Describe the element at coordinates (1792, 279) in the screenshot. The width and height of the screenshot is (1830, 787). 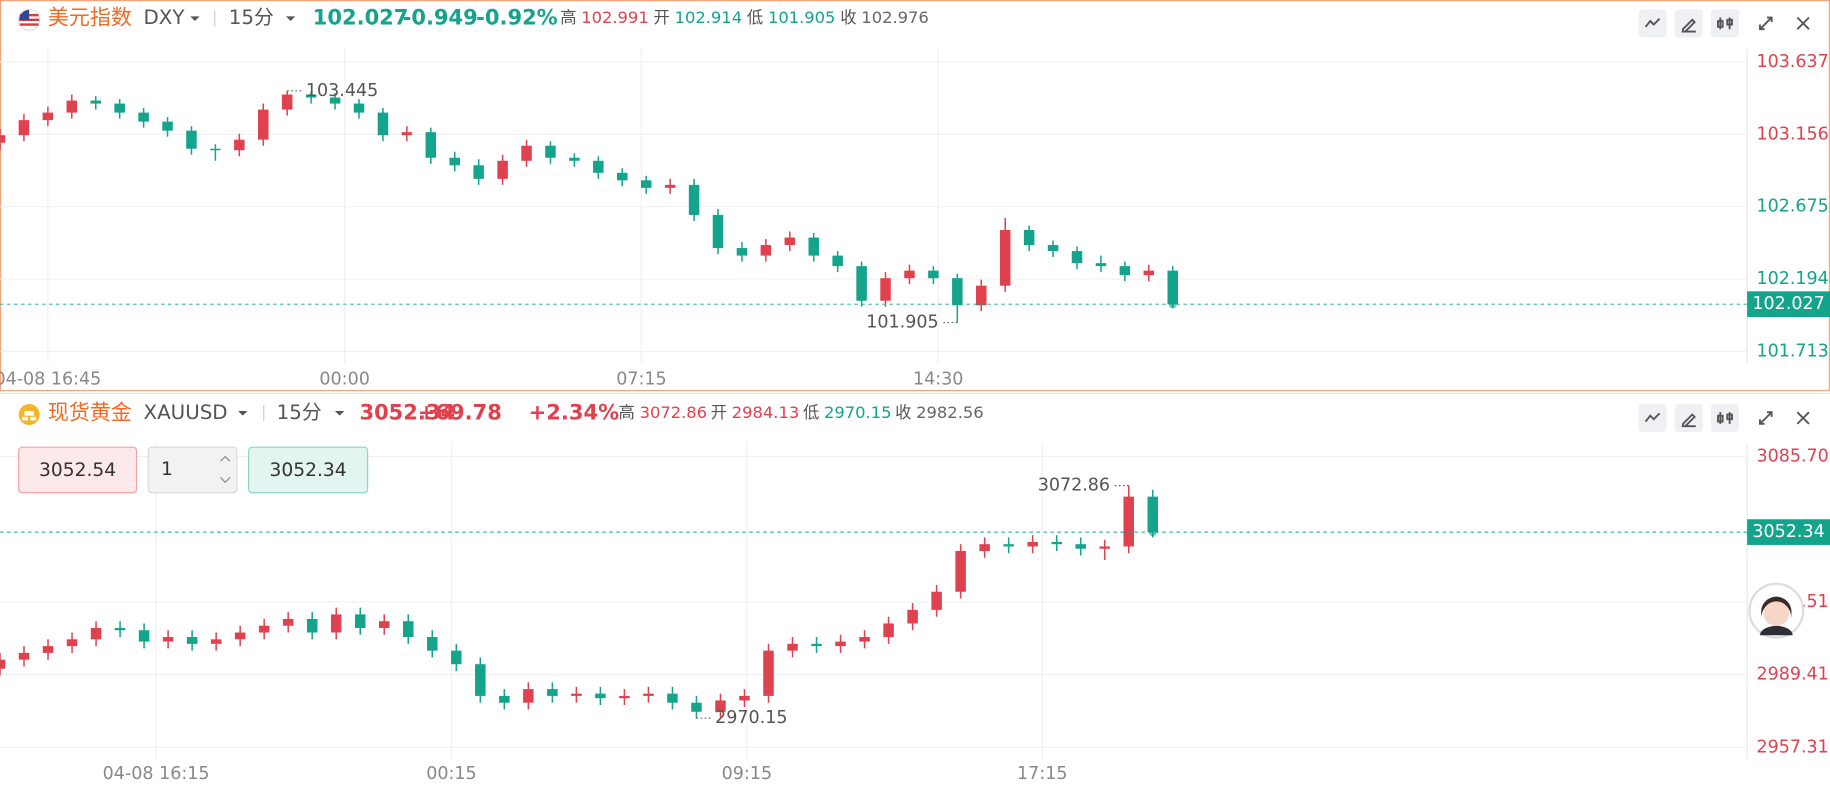
I see `y-tick-label: 102.194` at that location.